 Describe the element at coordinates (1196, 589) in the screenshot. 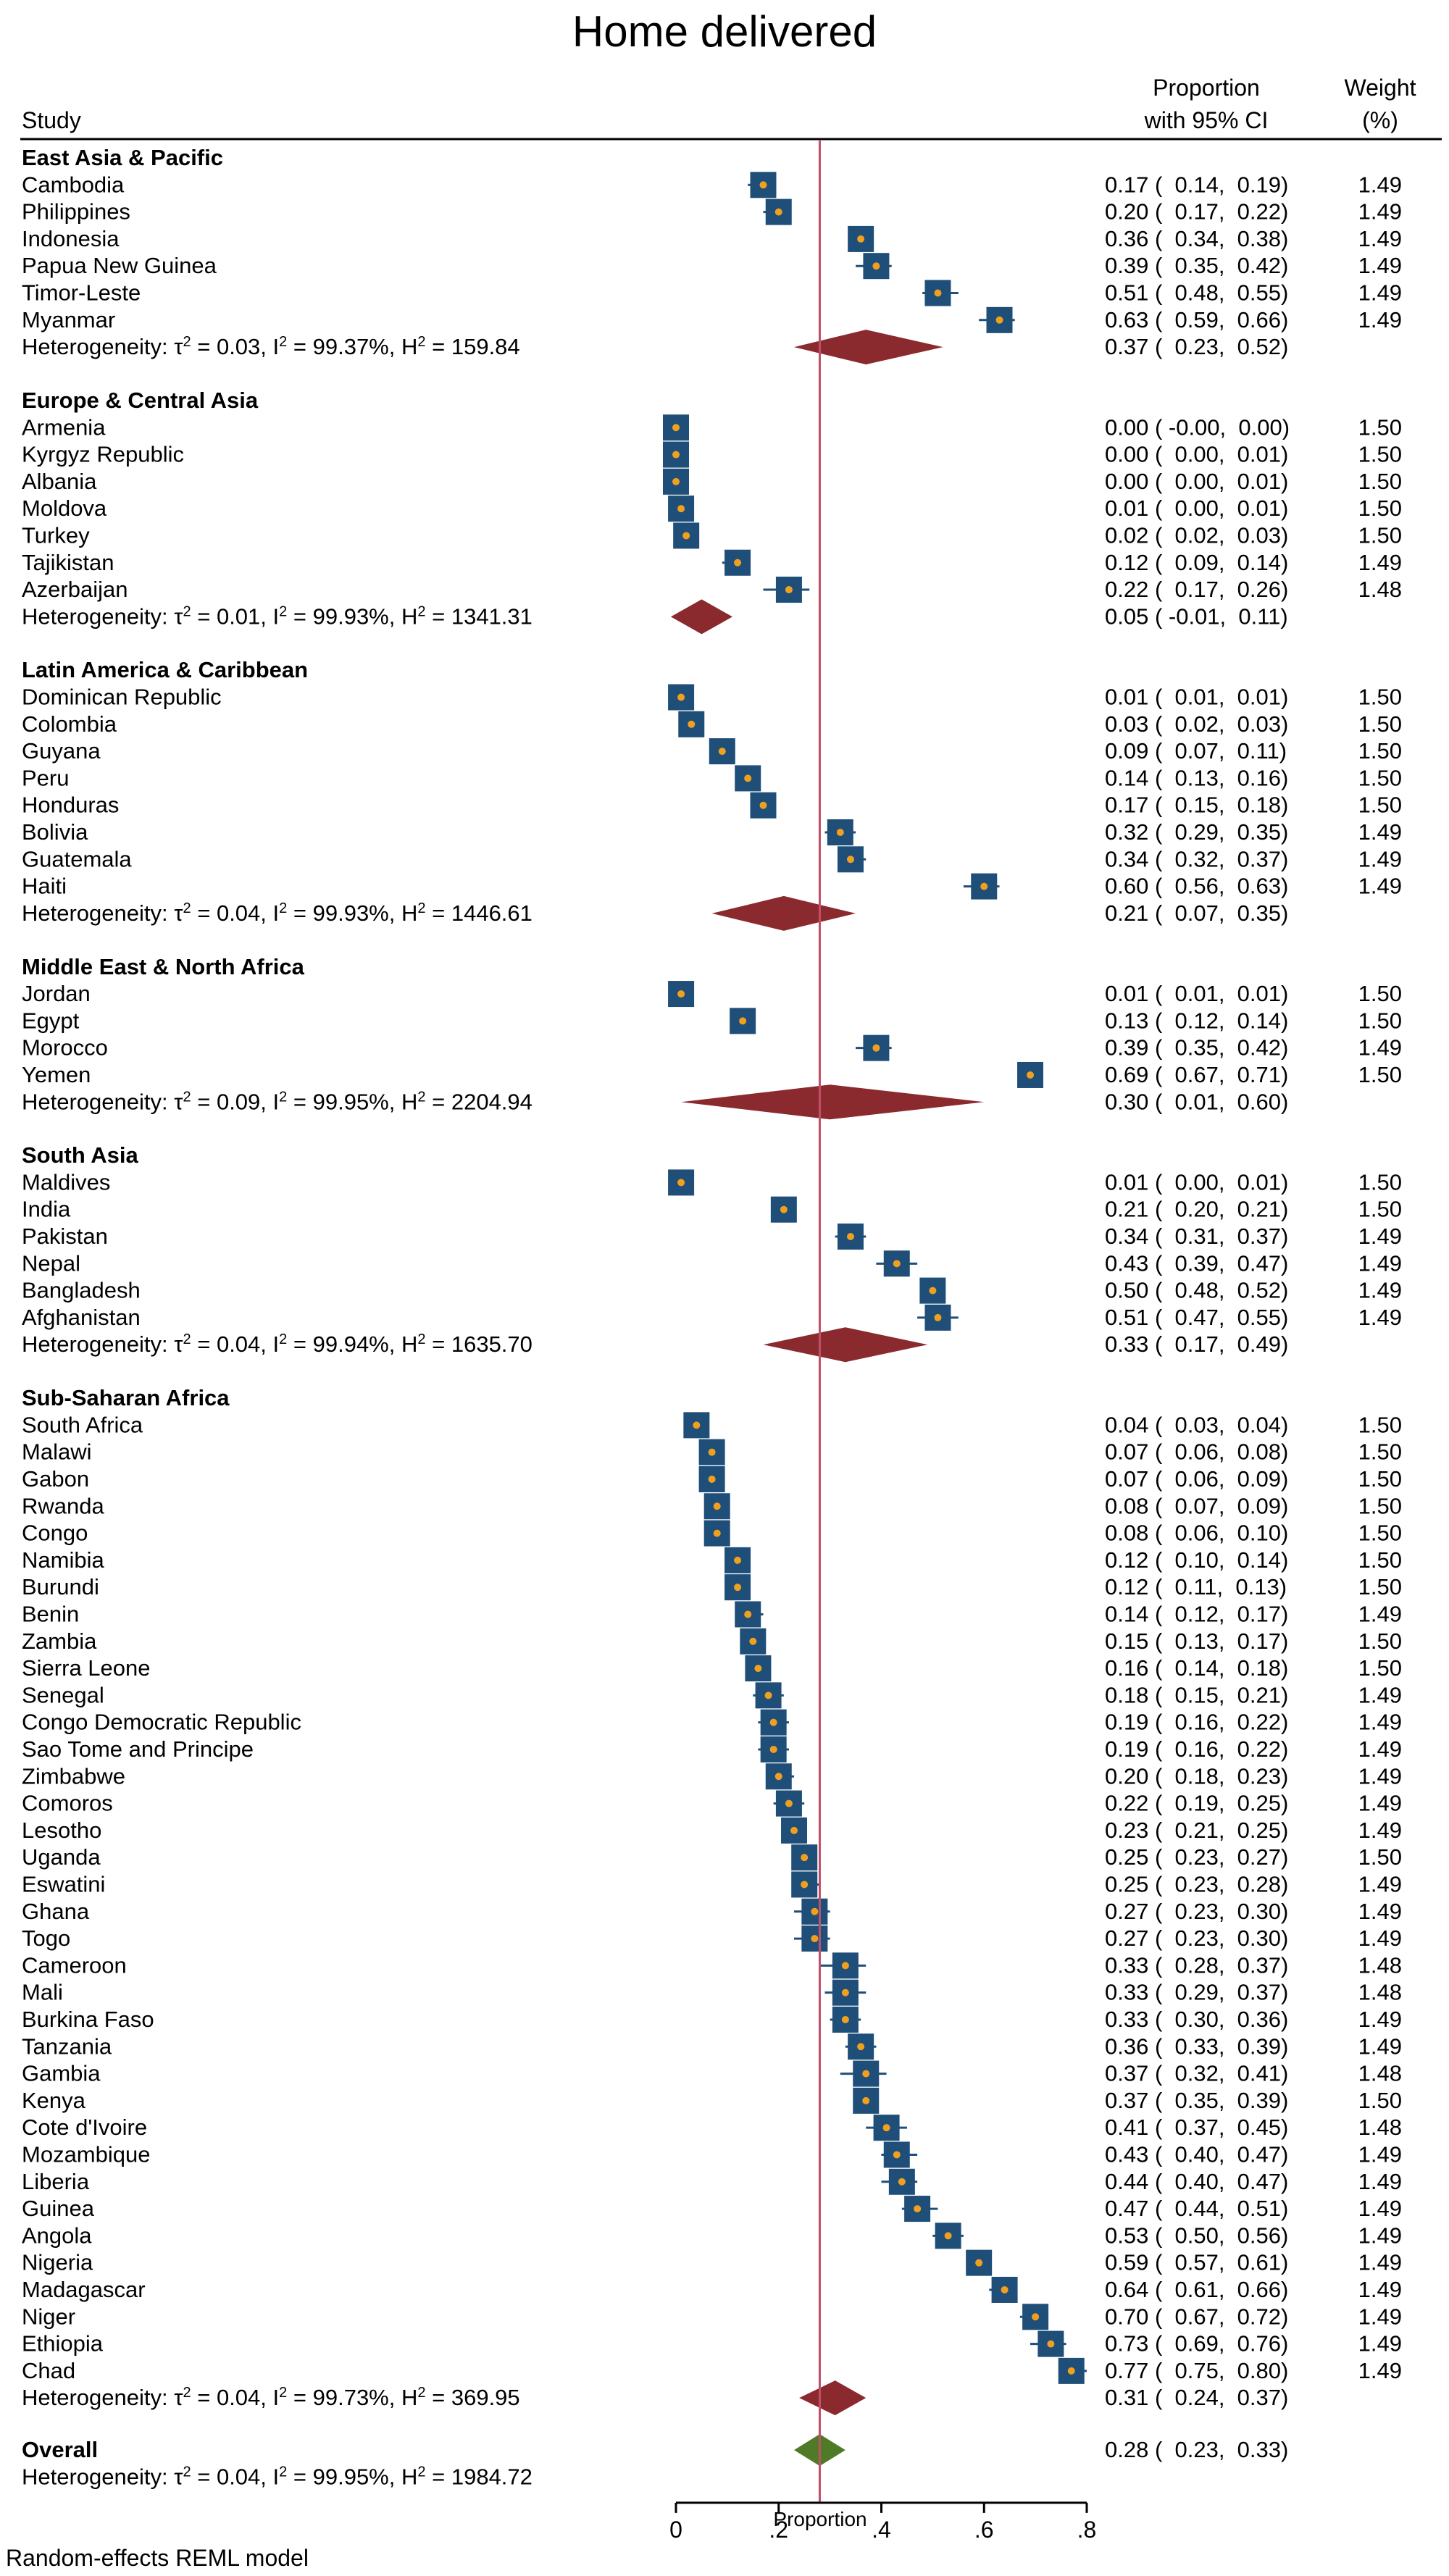

I see `study-ci: 0.22 ( 0.17, 0.26)` at that location.